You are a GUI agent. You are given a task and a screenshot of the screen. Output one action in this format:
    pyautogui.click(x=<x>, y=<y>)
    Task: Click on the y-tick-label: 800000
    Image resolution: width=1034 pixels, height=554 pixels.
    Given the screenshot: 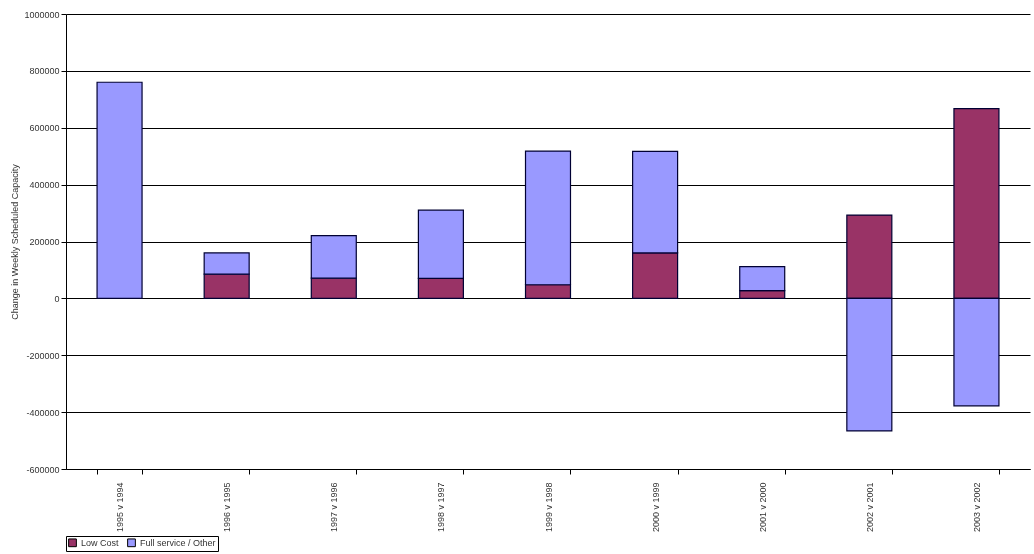 What is the action you would take?
    pyautogui.click(x=44, y=71)
    